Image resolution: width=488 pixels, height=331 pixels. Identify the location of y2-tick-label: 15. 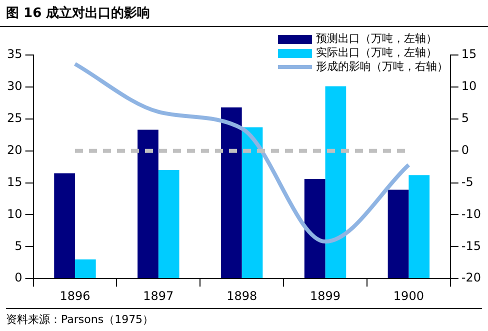
(469, 54).